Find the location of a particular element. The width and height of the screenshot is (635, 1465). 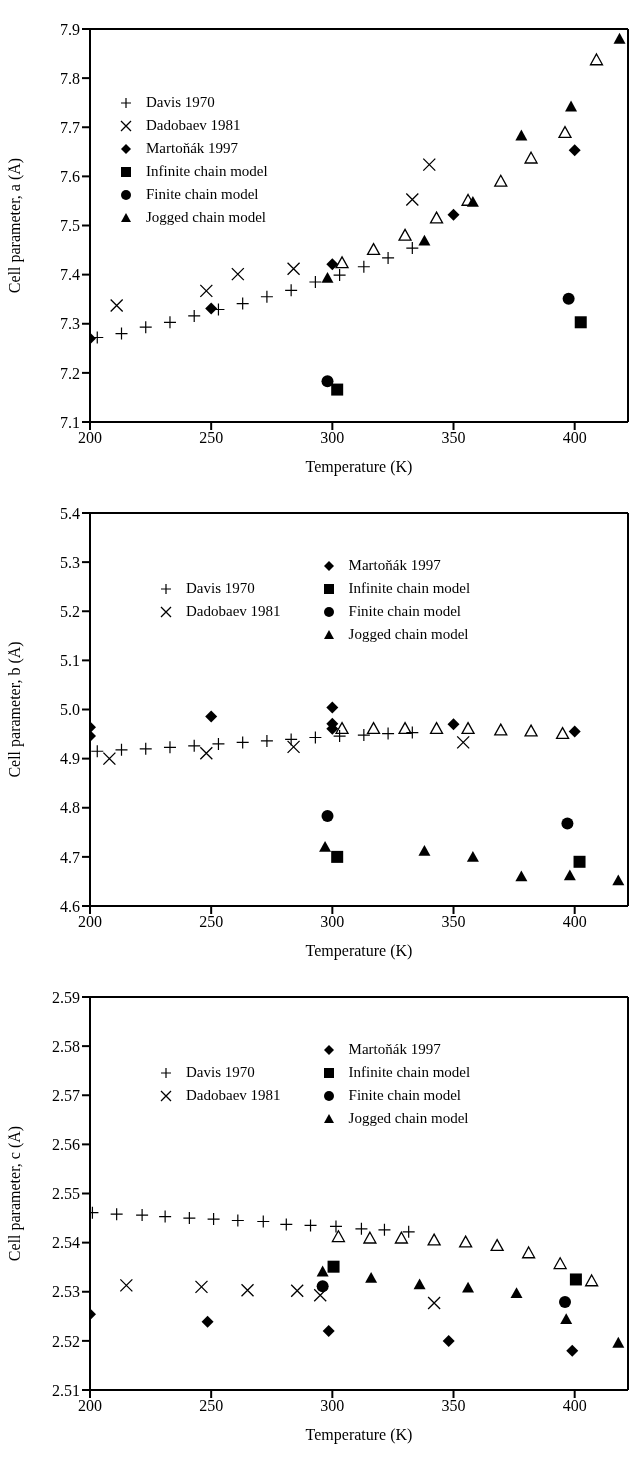

y-tick-label: 7.4 is located at coordinates (70, 275).